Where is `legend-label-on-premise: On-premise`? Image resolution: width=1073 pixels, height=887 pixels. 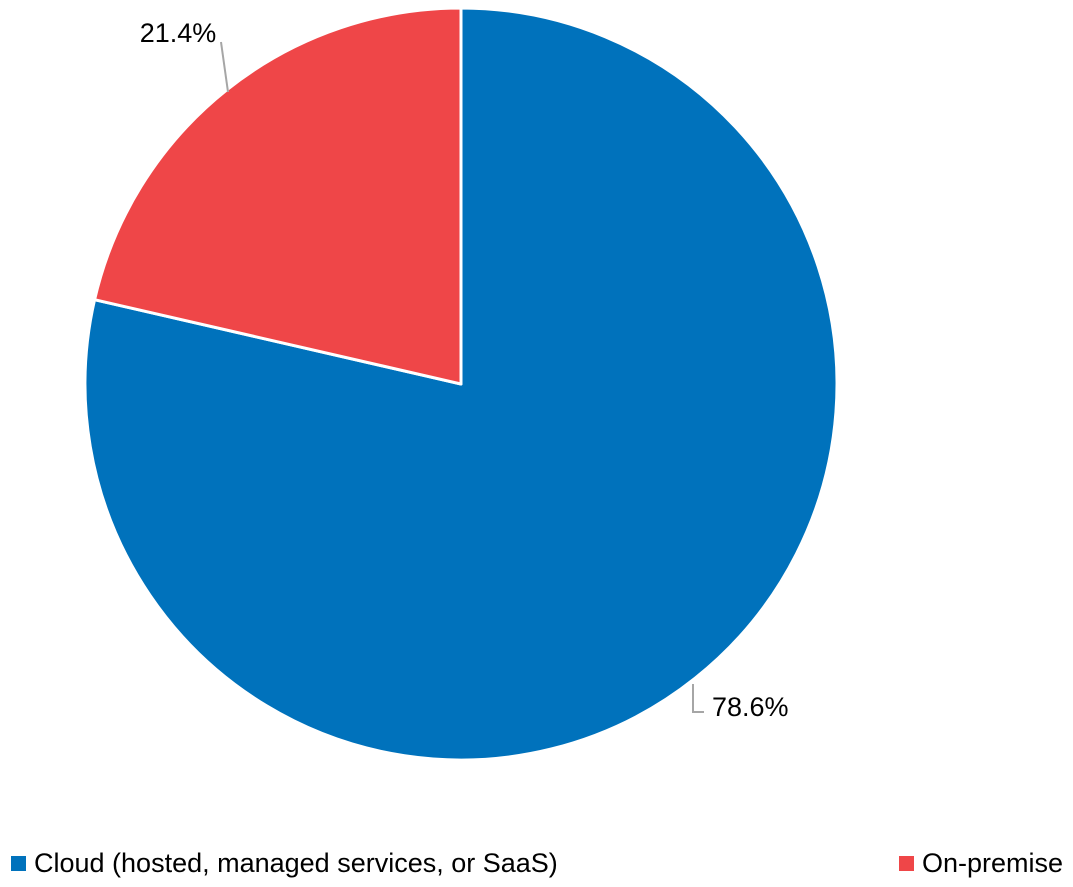
legend-label-on-premise: On-premise is located at coordinates (992, 863).